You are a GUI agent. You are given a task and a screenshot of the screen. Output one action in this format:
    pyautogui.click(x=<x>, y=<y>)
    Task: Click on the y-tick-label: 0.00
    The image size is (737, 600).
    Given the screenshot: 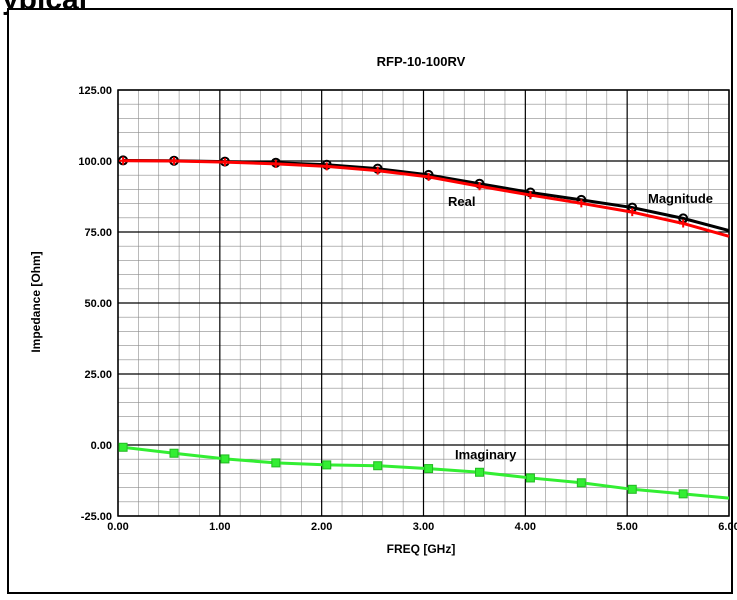 What is the action you would take?
    pyautogui.click(x=101, y=446)
    